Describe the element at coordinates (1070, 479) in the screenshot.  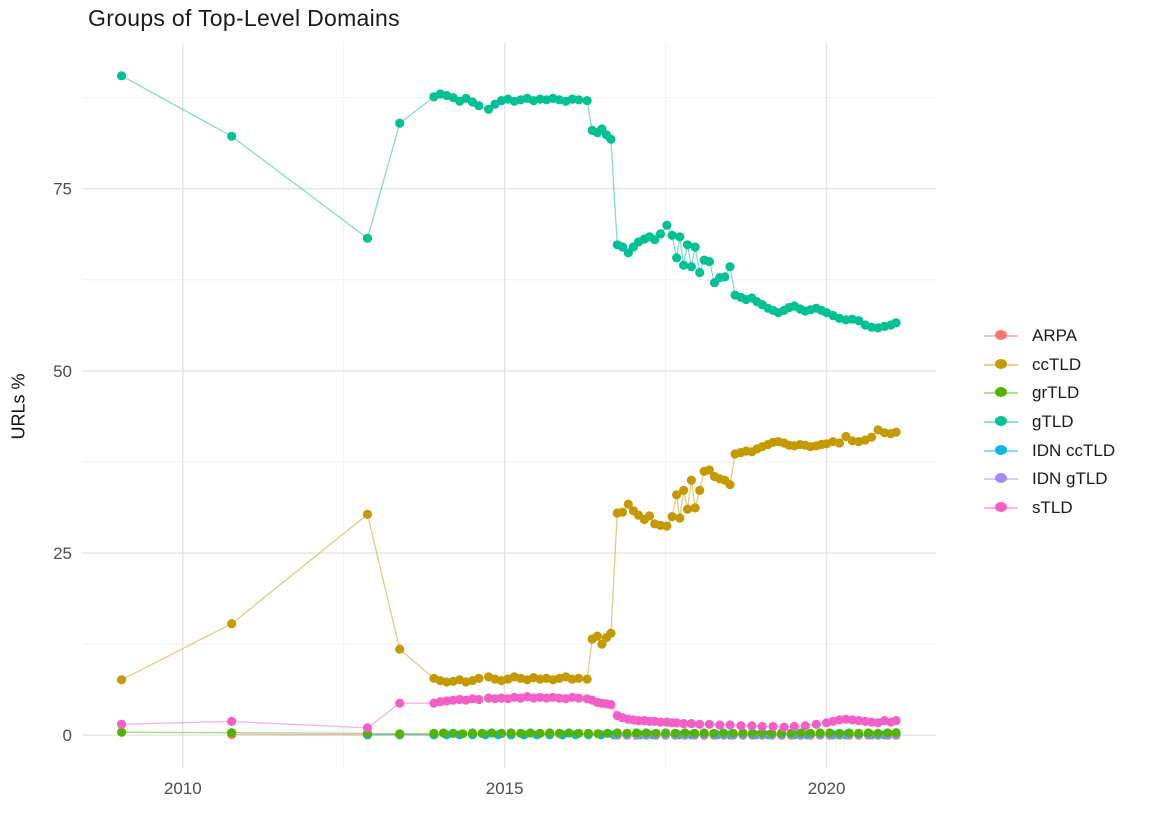
I see `legend-label: IDN gTLD` at that location.